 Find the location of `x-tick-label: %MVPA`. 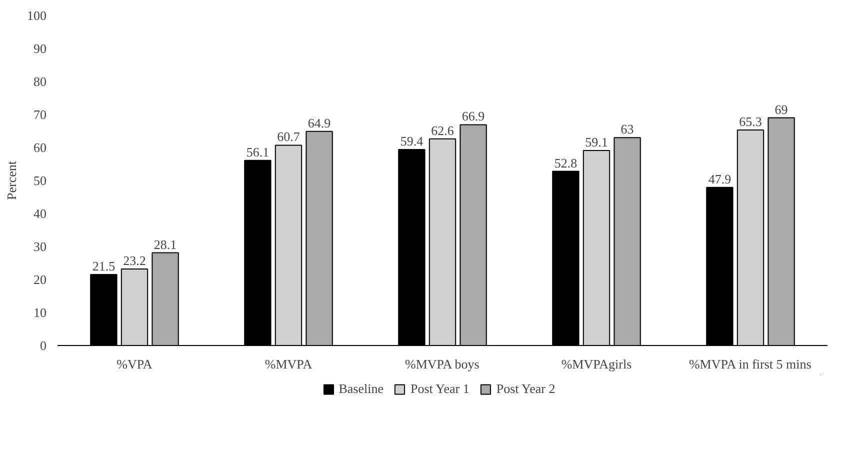

x-tick-label: %MVPA is located at coordinates (288, 364).